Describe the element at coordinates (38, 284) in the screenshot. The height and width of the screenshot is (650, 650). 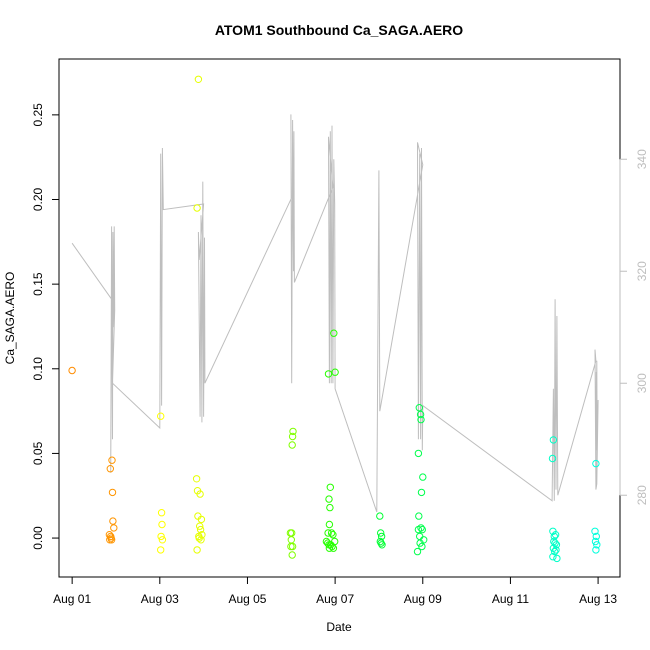
I see `y-tick-label: 0.15` at that location.